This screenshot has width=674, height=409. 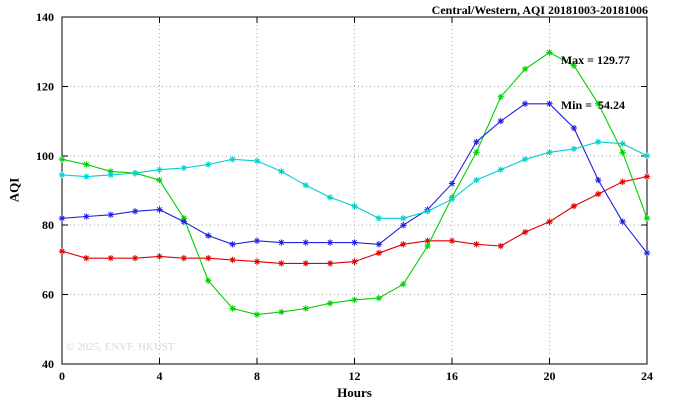 I want to click on min-value-label: Min = 54.24, so click(x=592, y=105).